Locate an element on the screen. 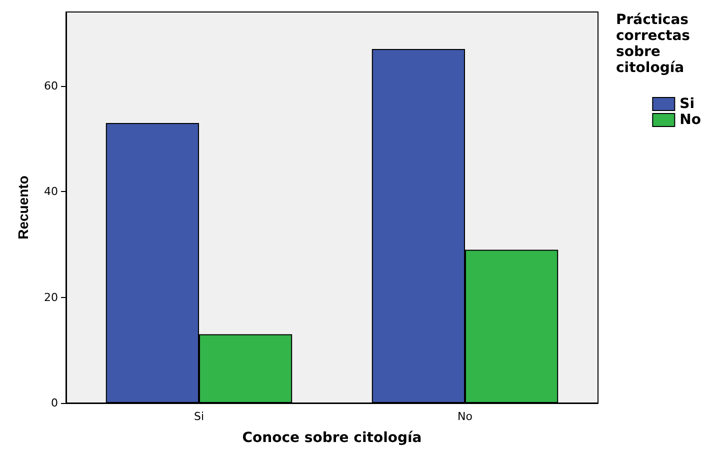 The image size is (726, 458). y-tick-label: 60 is located at coordinates (51, 85).